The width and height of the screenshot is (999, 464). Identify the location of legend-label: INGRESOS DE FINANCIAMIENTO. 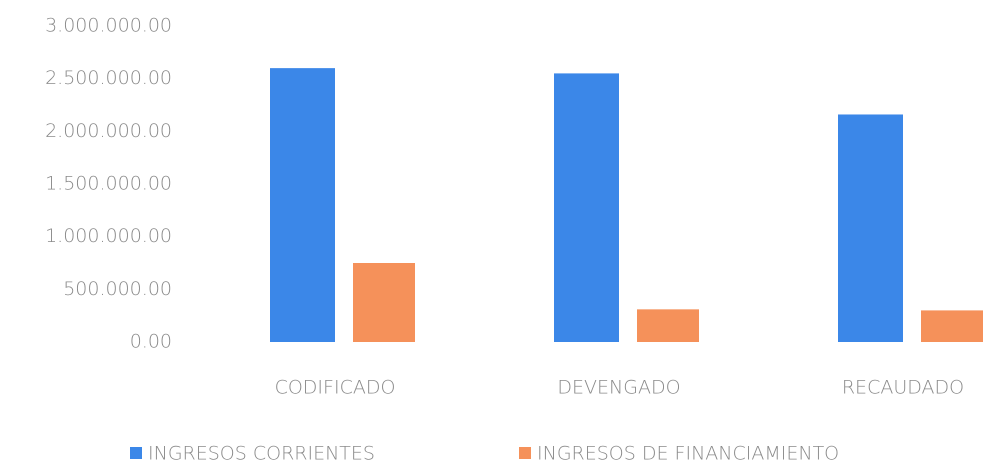
(688, 453).